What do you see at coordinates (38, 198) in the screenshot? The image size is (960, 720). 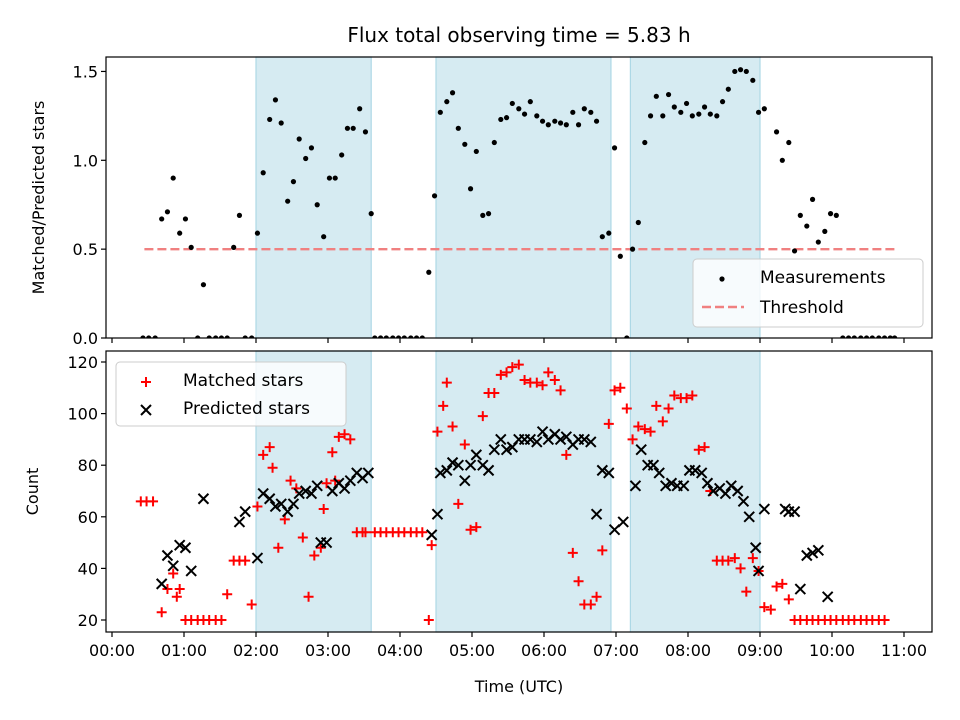 I see `y-axis-label: Matched/Predicted stars` at bounding box center [38, 198].